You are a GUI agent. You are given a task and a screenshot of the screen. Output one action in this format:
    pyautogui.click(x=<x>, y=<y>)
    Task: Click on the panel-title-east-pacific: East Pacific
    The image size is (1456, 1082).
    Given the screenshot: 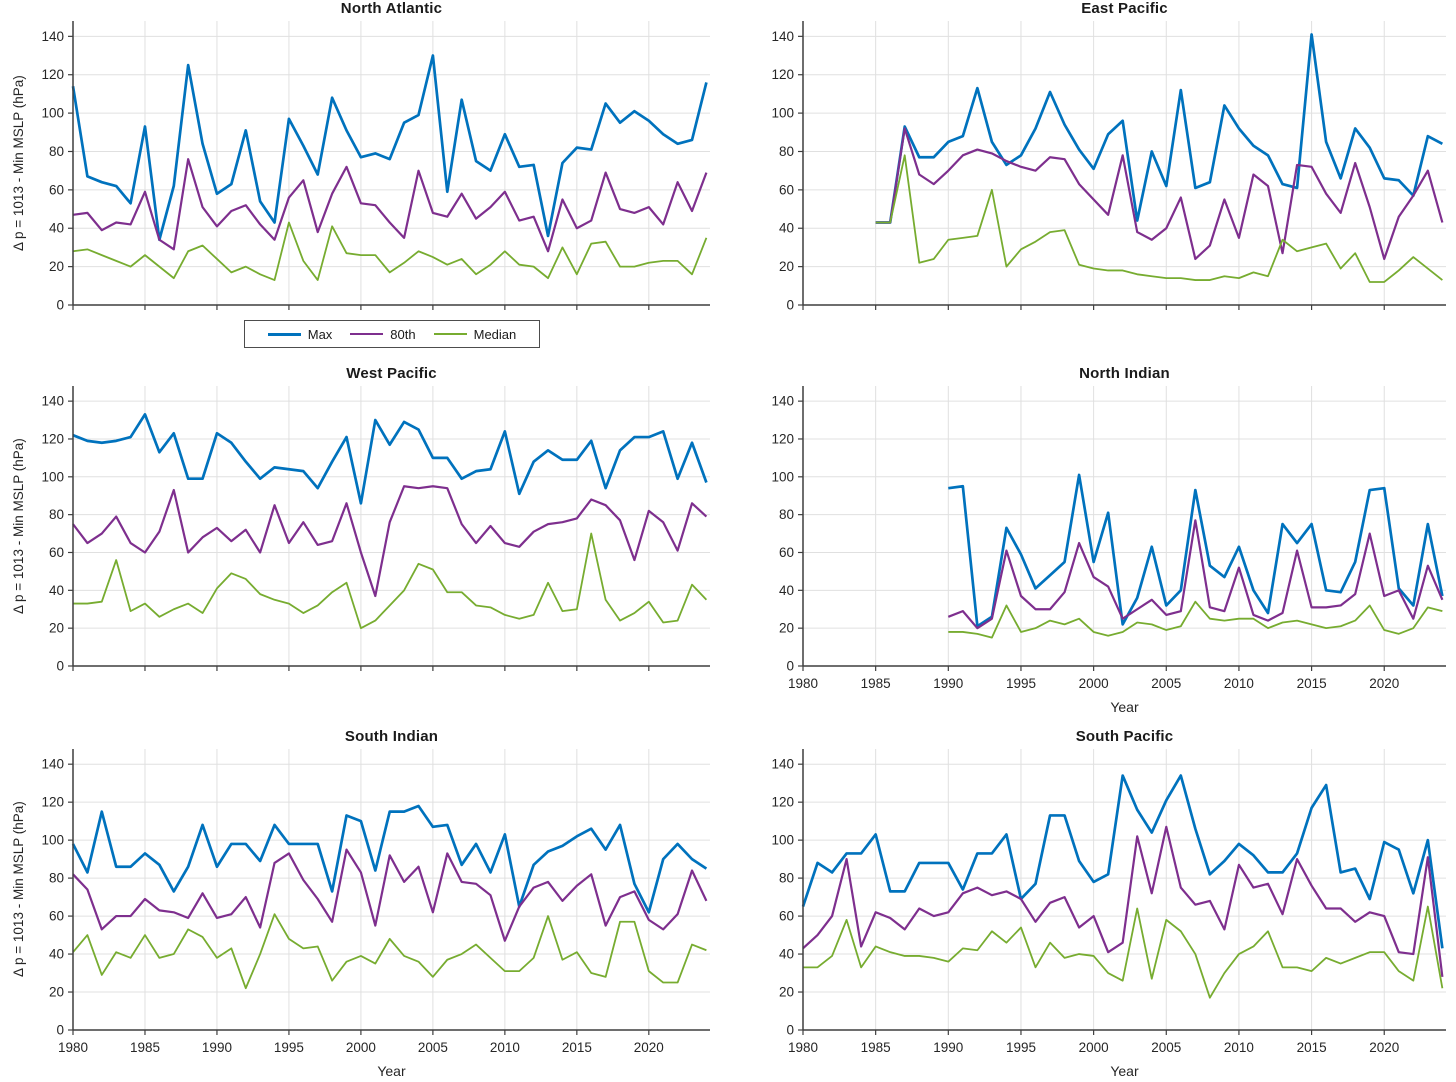 What is the action you would take?
    pyautogui.click(x=1124, y=8)
    